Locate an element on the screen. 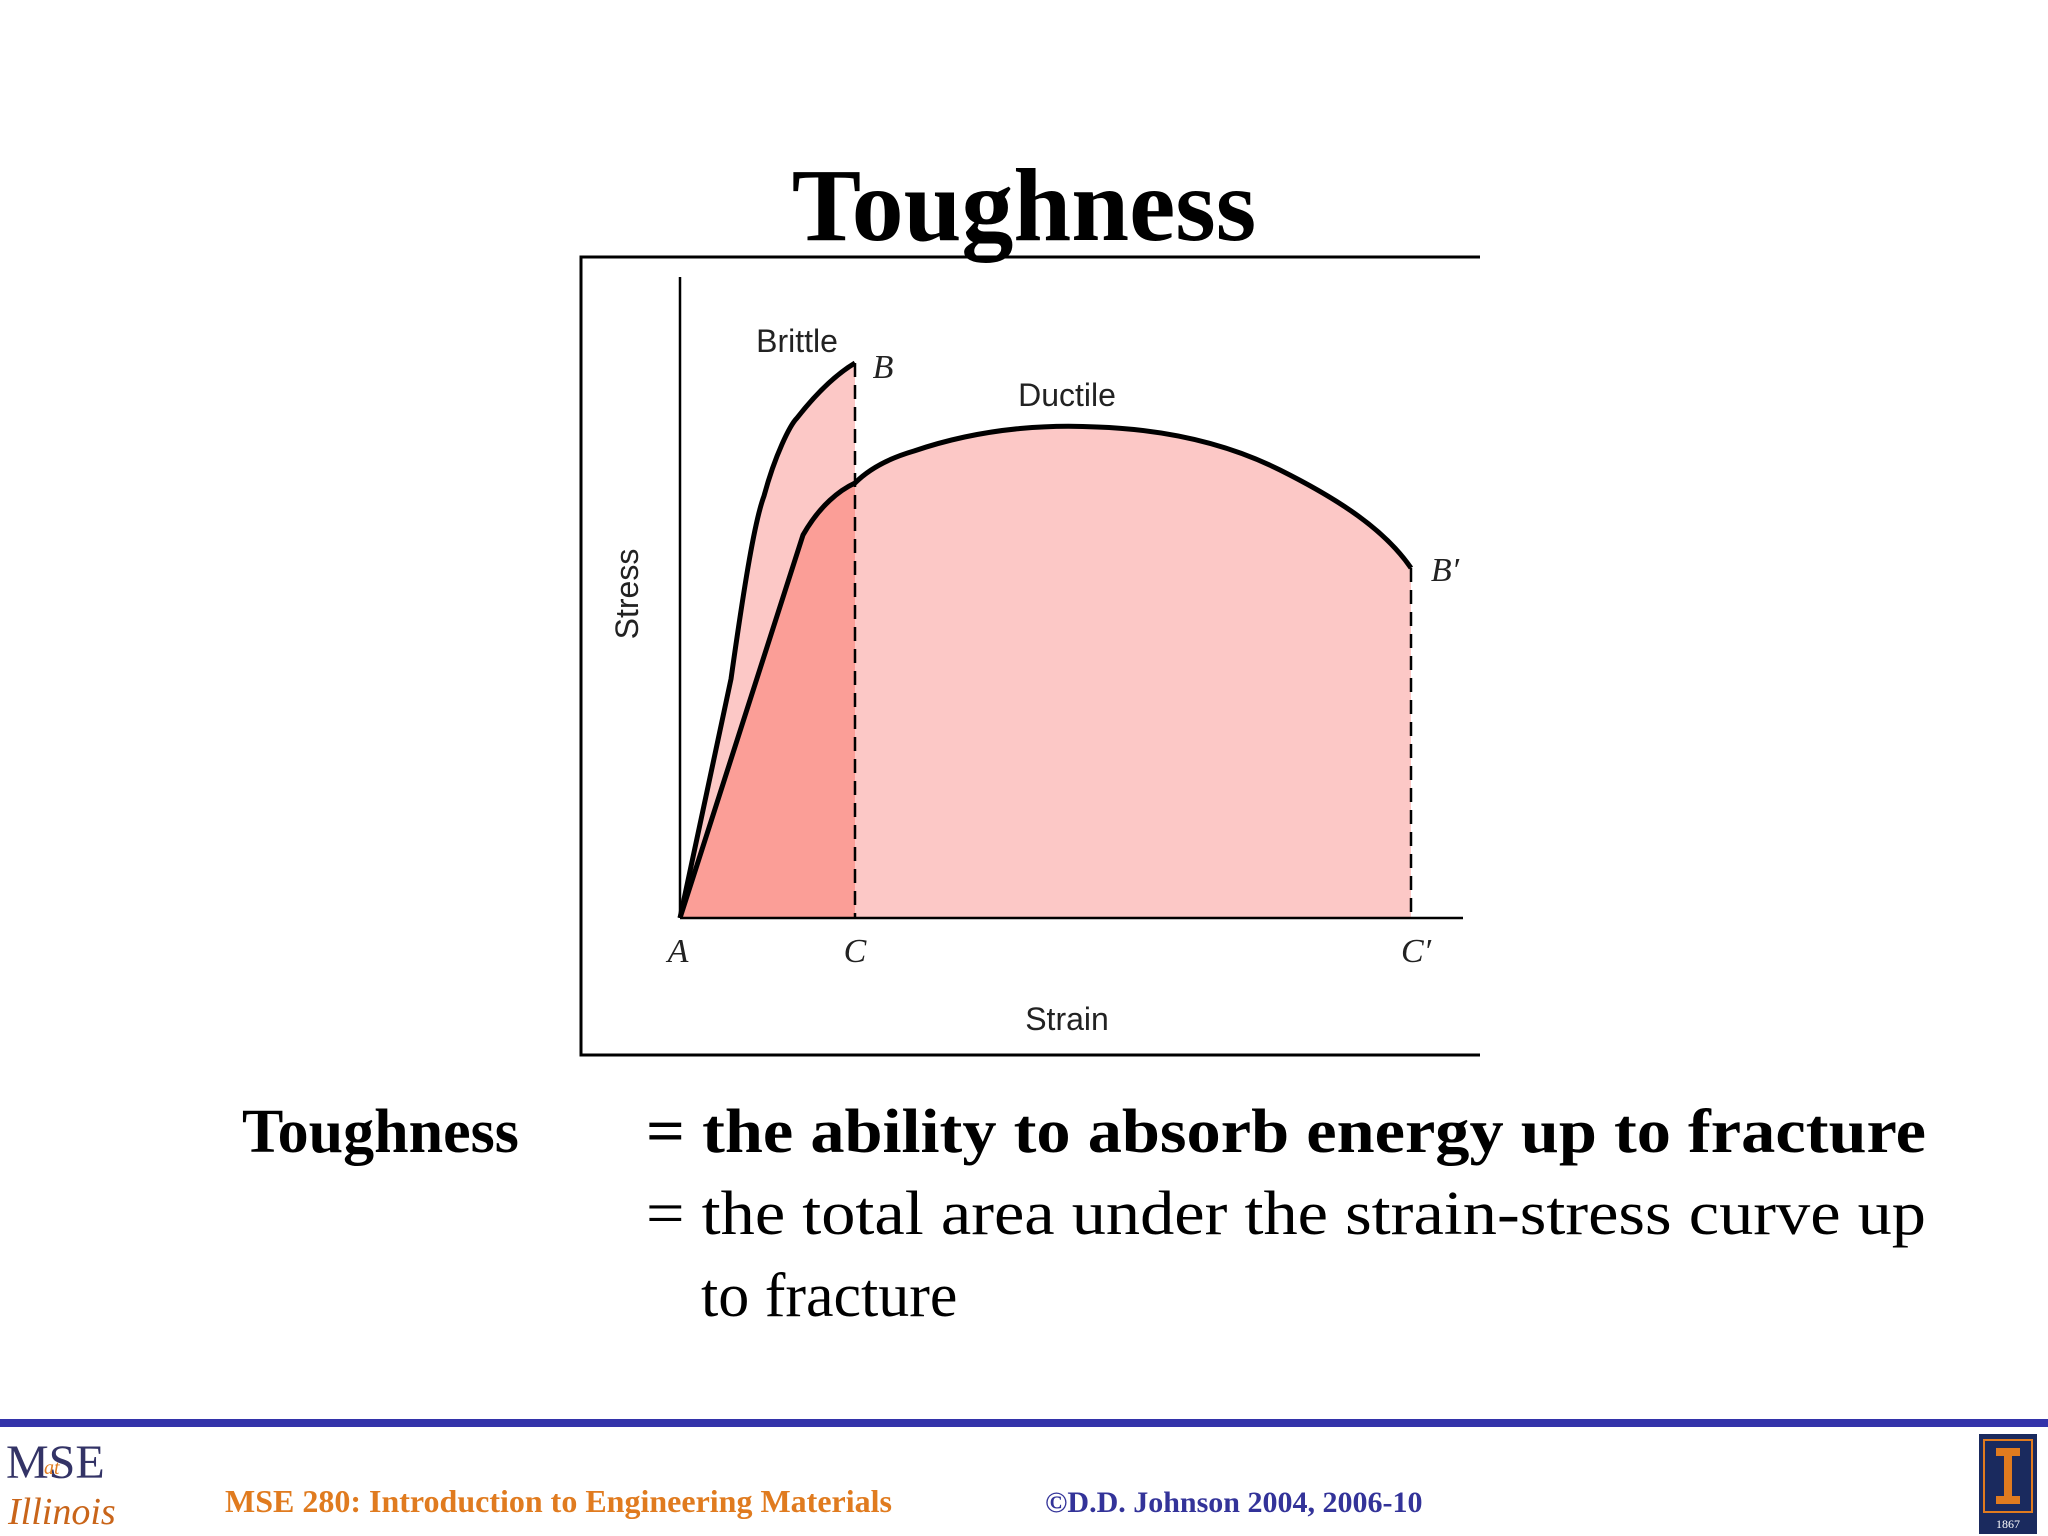 This screenshot has height=1536, width=2048. footer-rule is located at coordinates (1024, 1423).